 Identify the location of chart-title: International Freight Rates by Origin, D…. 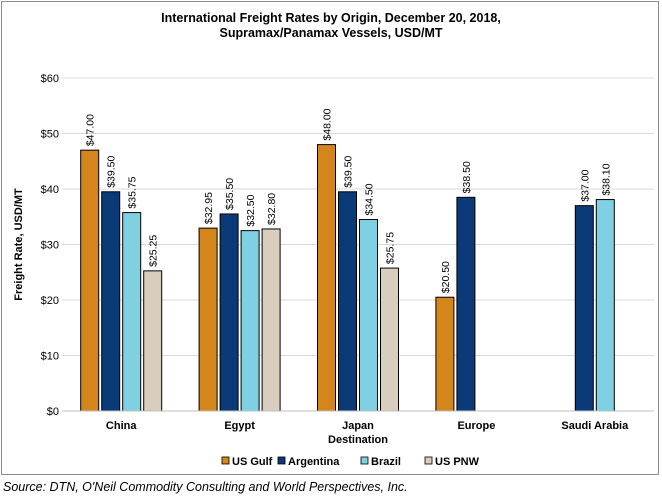
(331, 18).